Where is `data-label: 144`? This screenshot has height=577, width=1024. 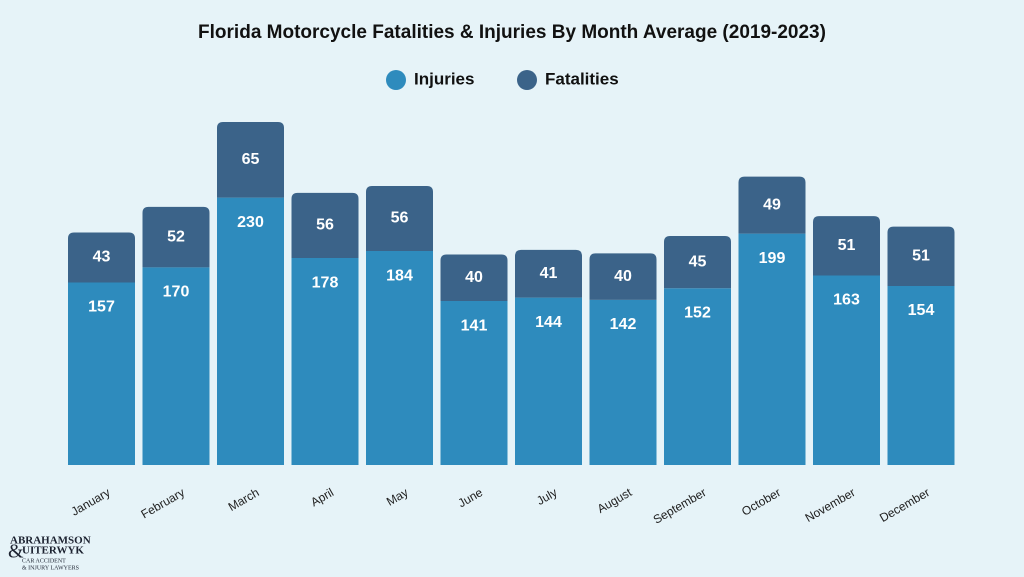
data-label: 144 is located at coordinates (548, 322).